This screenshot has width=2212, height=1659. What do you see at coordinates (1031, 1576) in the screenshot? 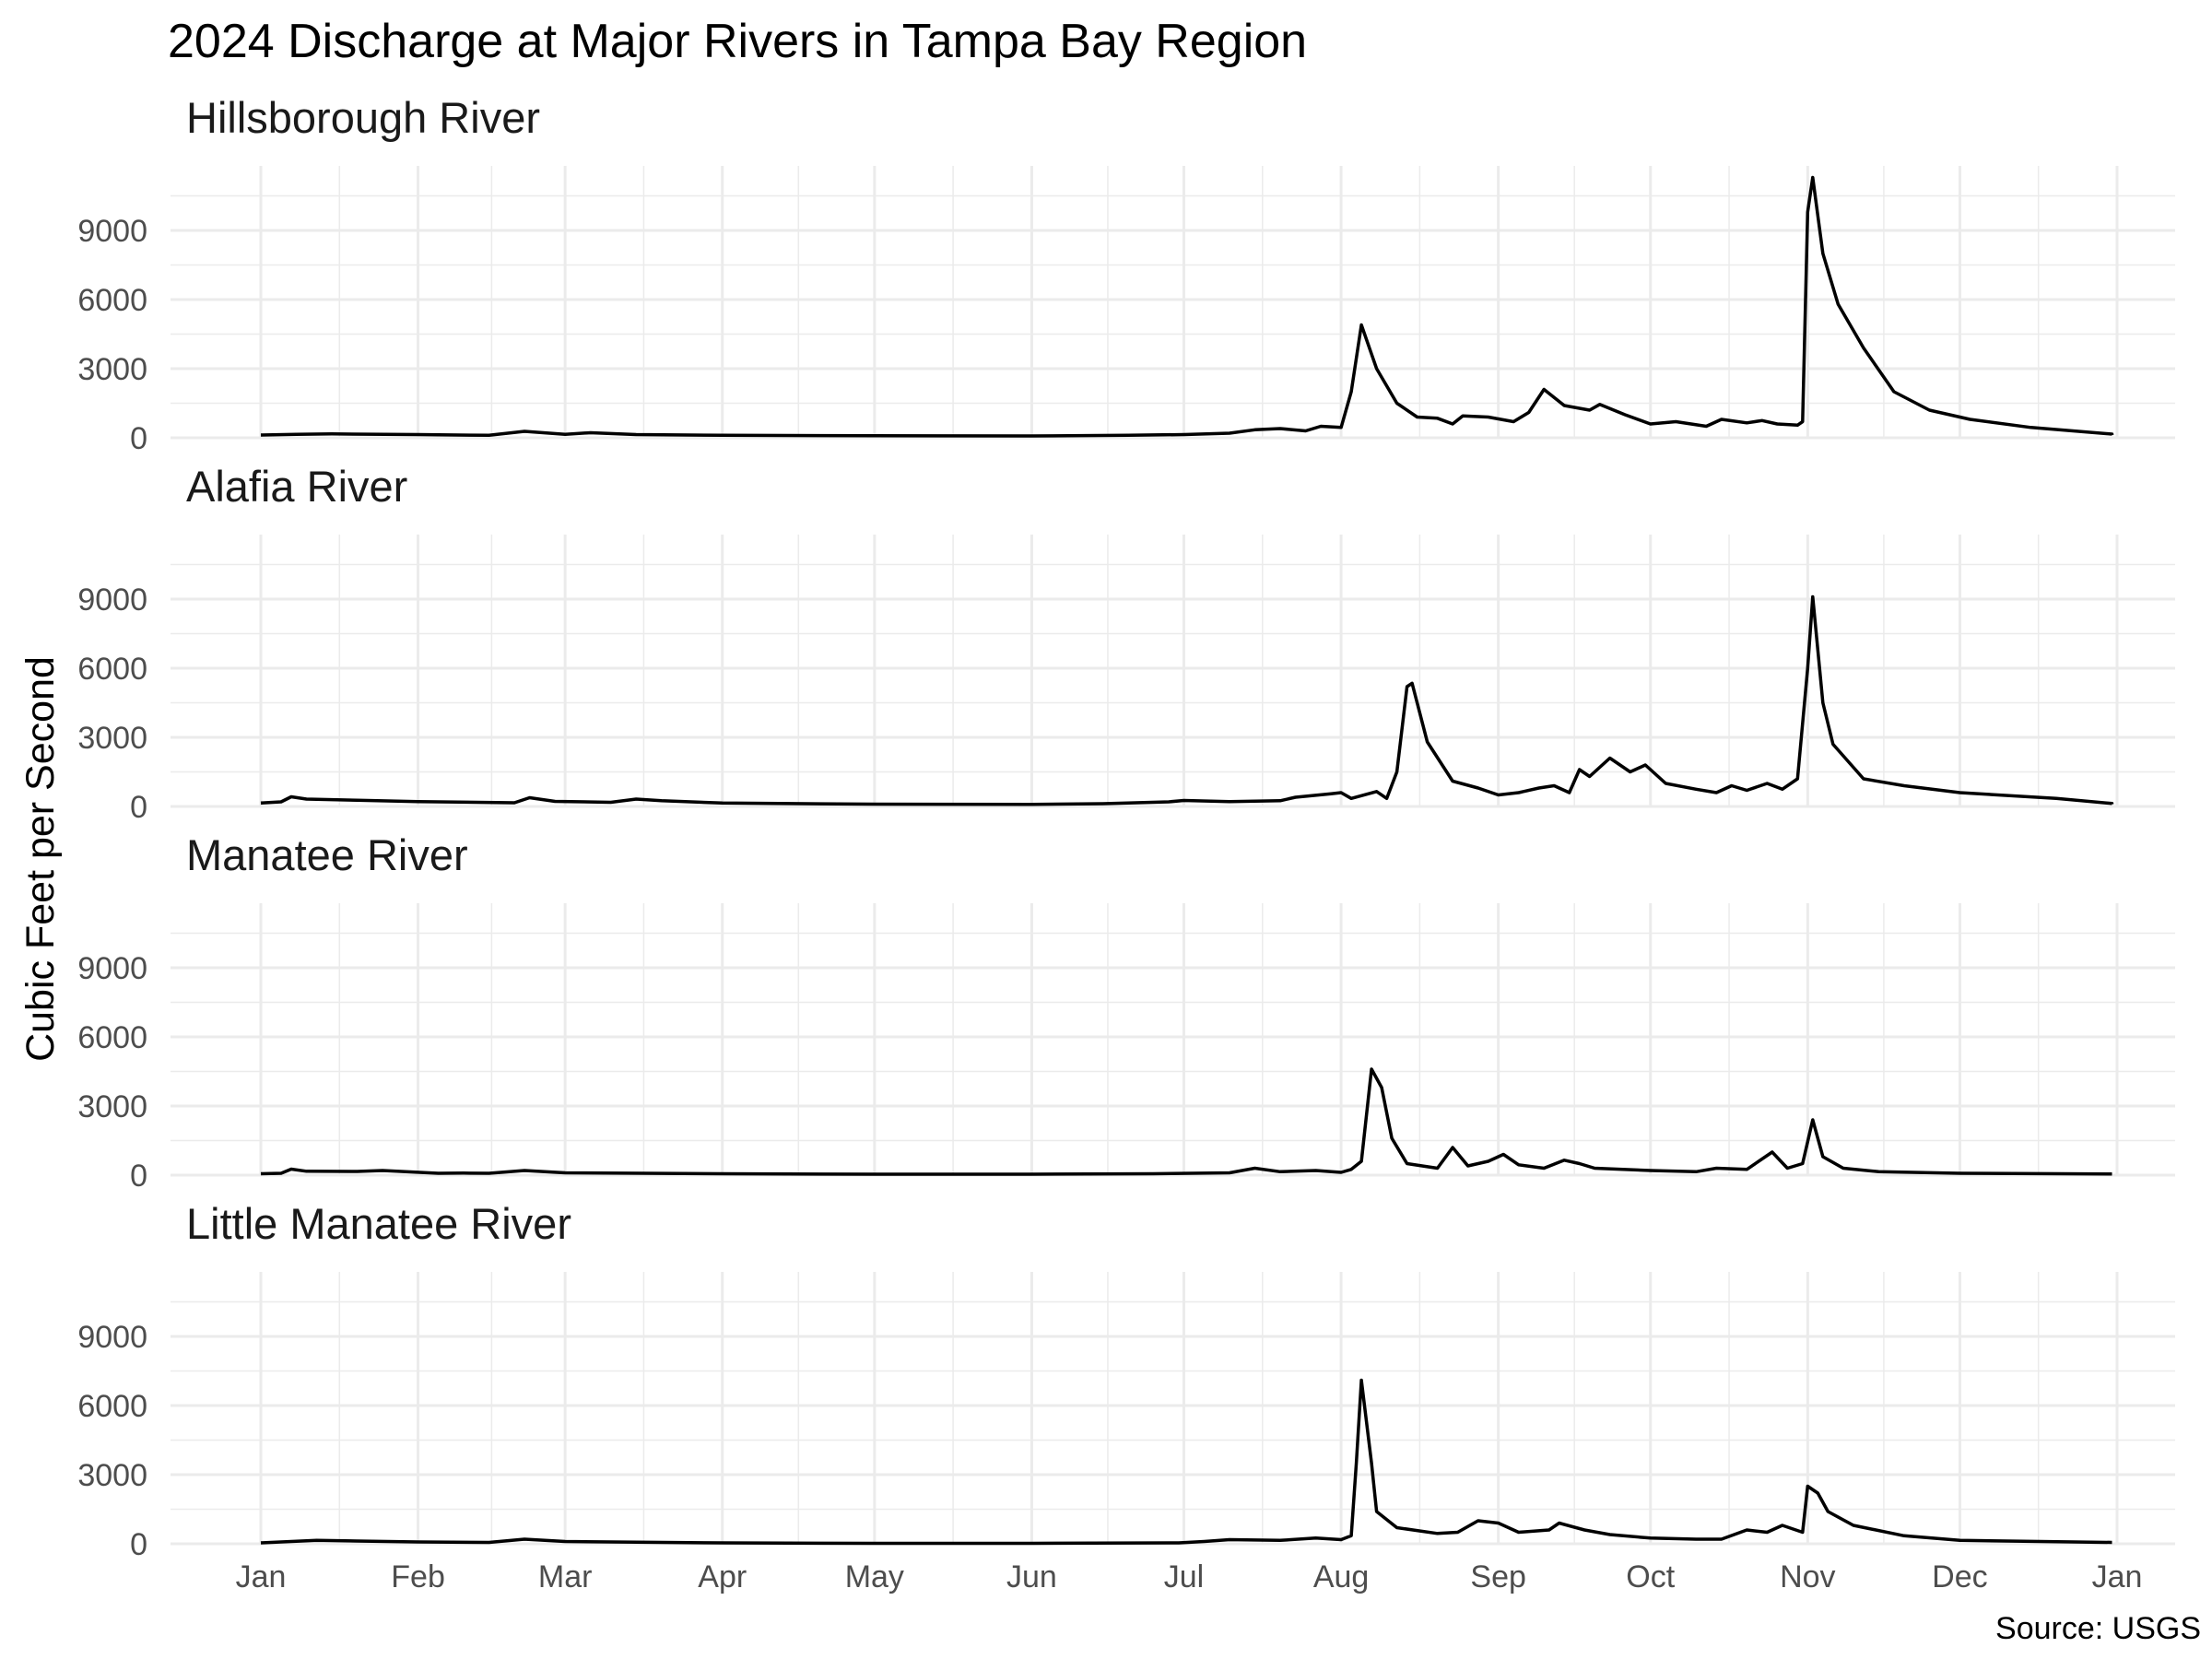
I see `x-tick-label: Jun` at bounding box center [1031, 1576].